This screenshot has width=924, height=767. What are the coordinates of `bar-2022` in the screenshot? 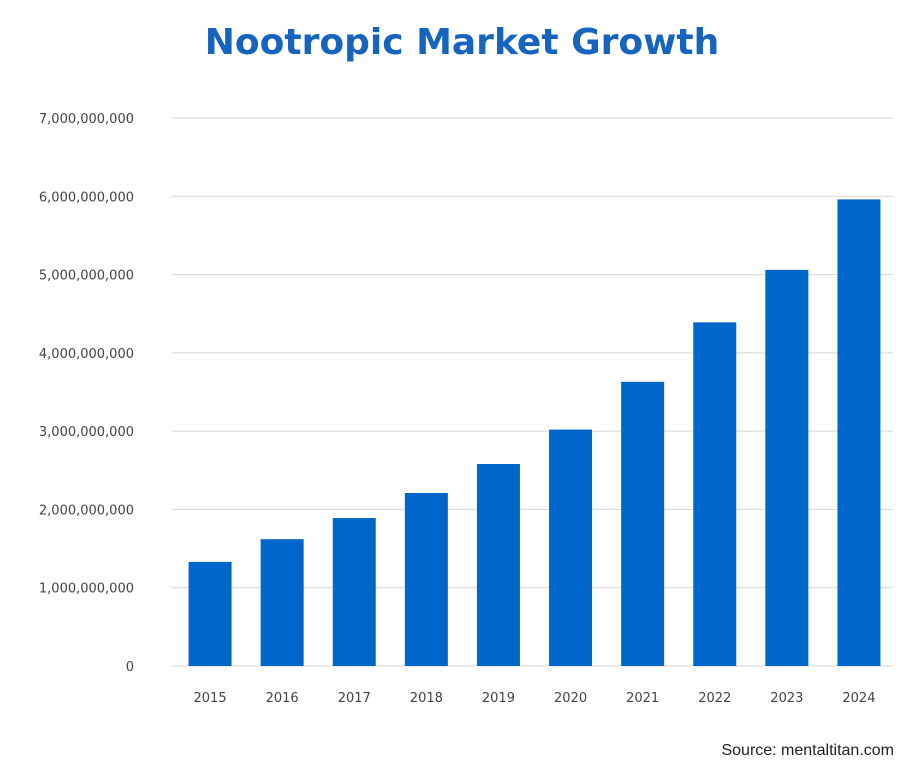 It's located at (715, 494).